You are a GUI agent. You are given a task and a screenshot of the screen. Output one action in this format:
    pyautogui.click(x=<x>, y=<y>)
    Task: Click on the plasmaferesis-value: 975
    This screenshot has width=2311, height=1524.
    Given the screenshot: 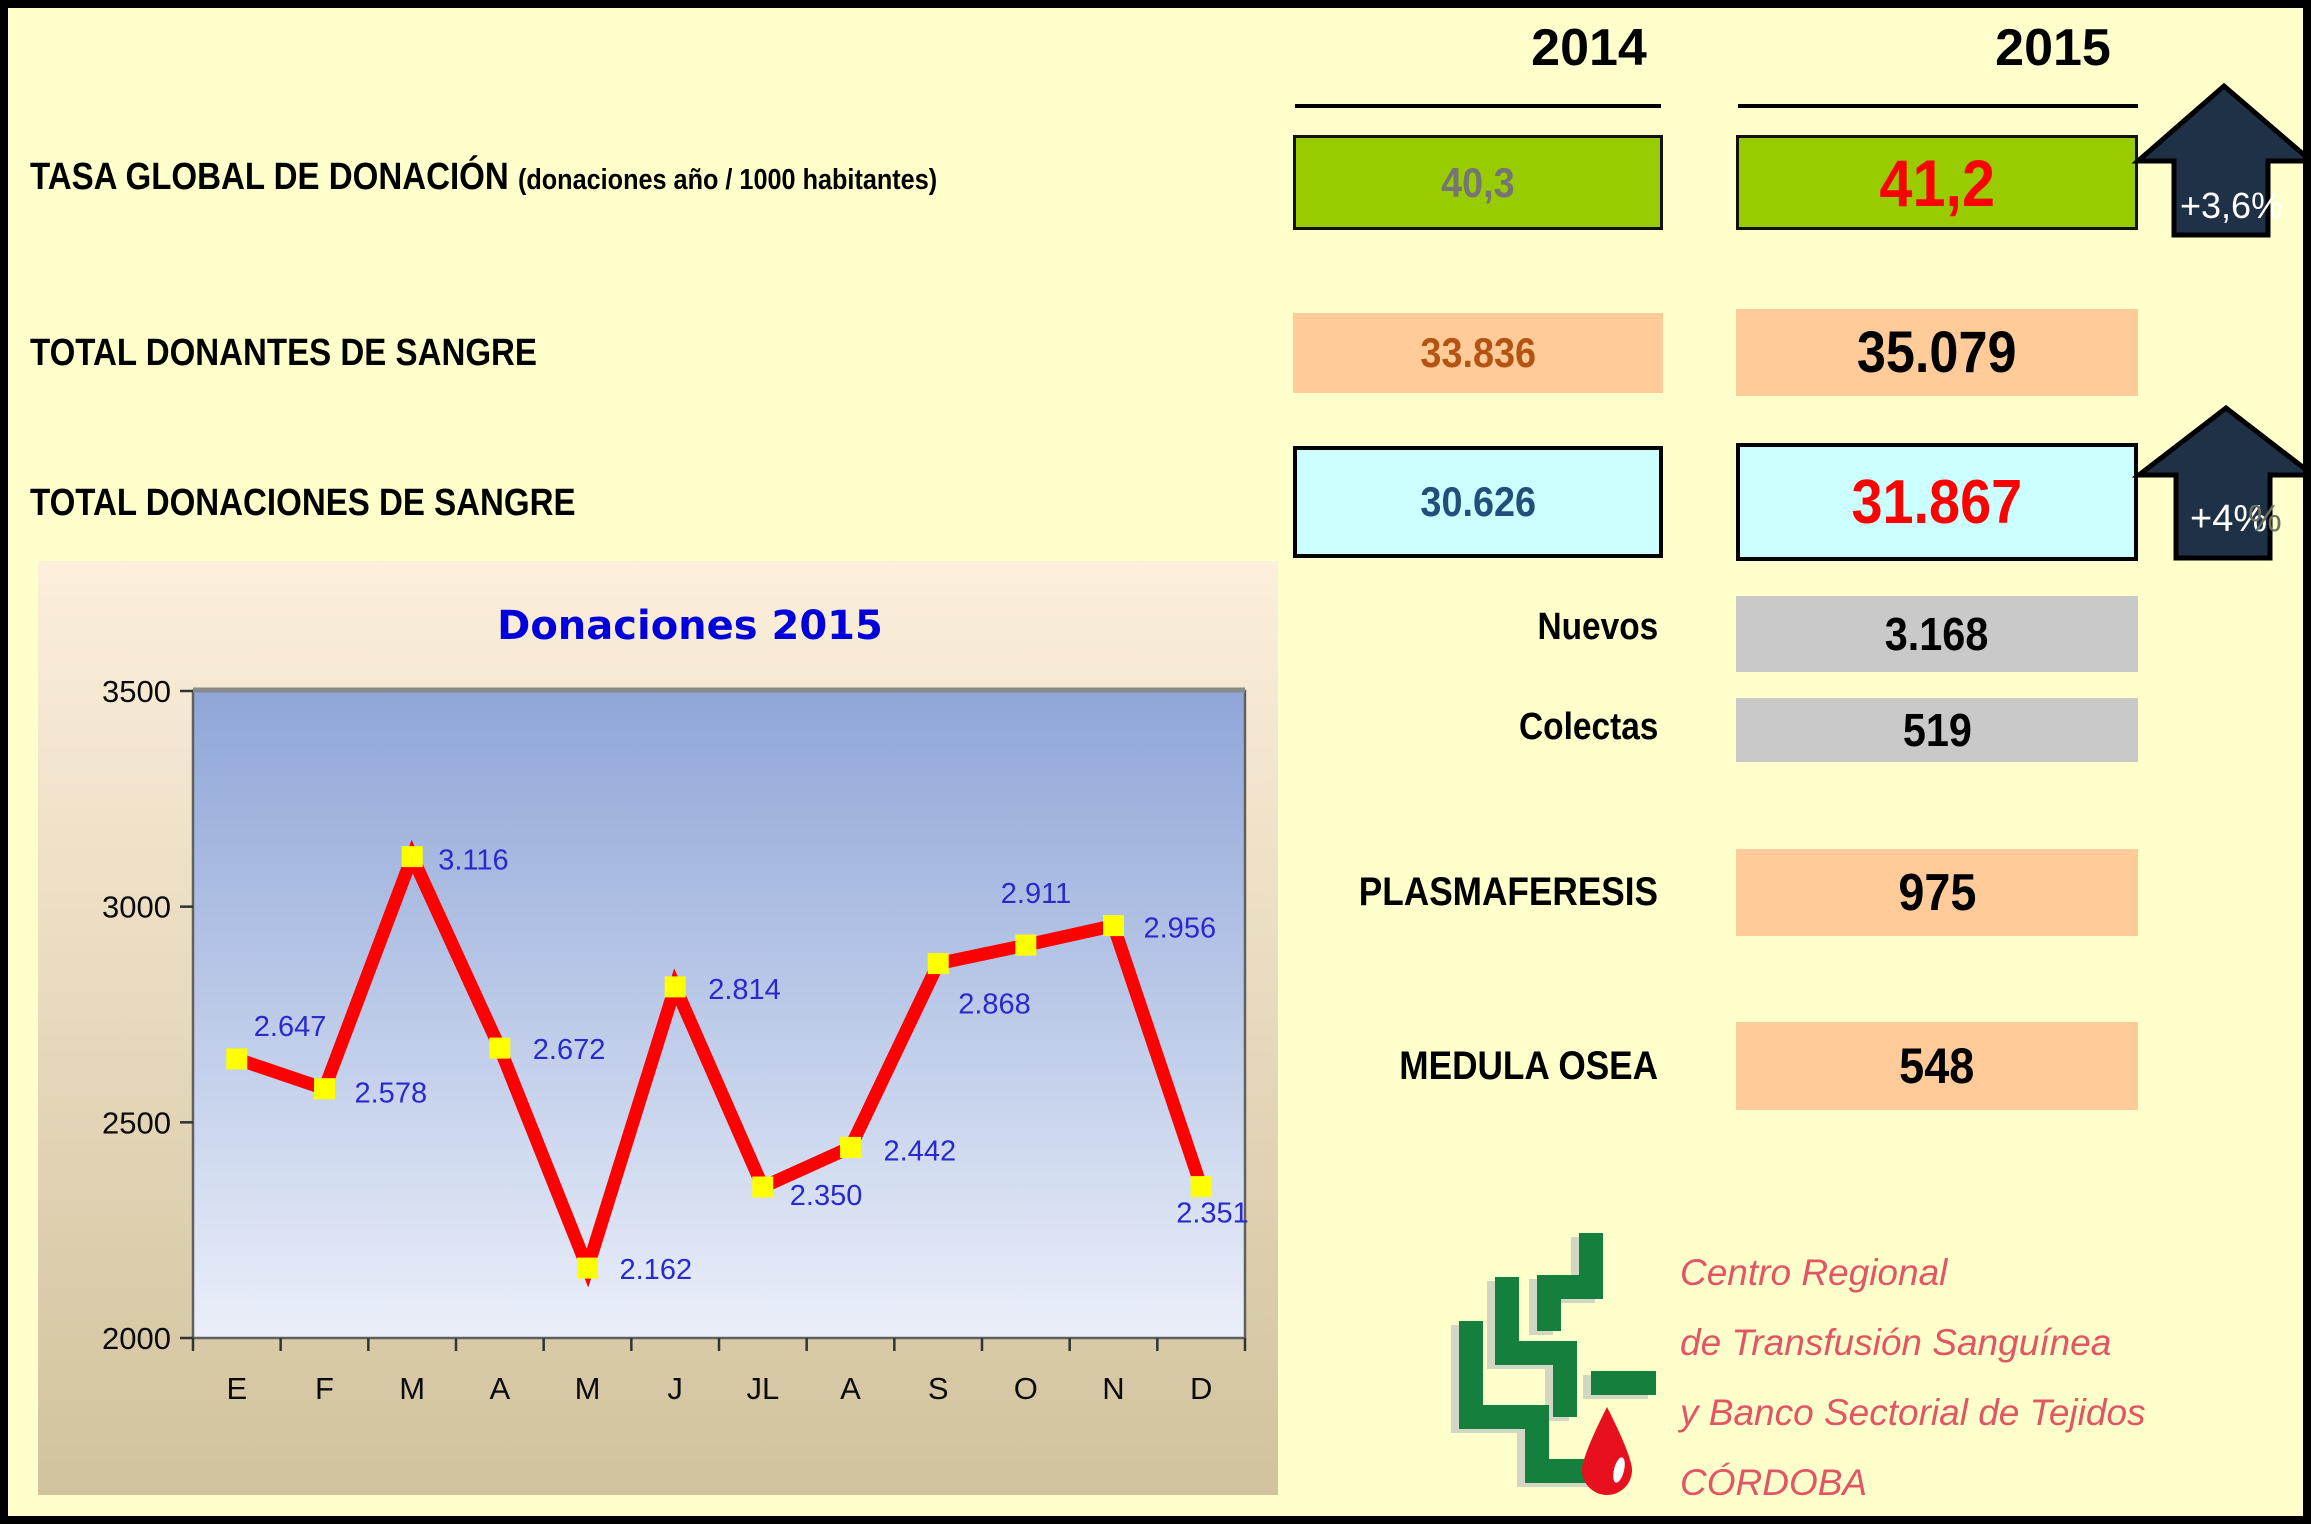 What is the action you would take?
    pyautogui.click(x=1937, y=892)
    